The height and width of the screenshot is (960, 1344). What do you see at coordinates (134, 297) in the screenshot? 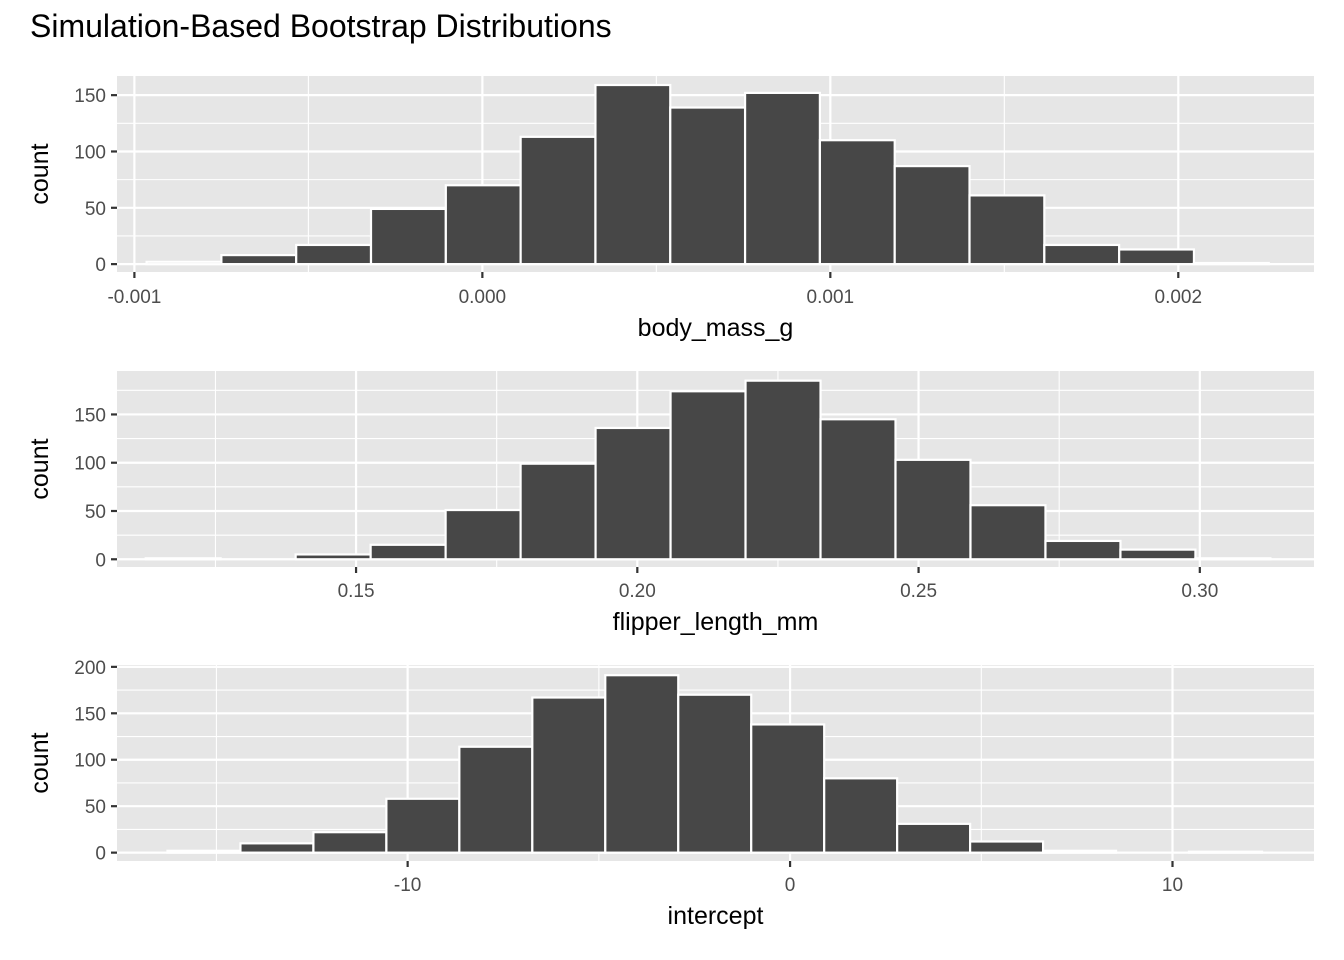
I see `x-tick-label: -0.001` at bounding box center [134, 297].